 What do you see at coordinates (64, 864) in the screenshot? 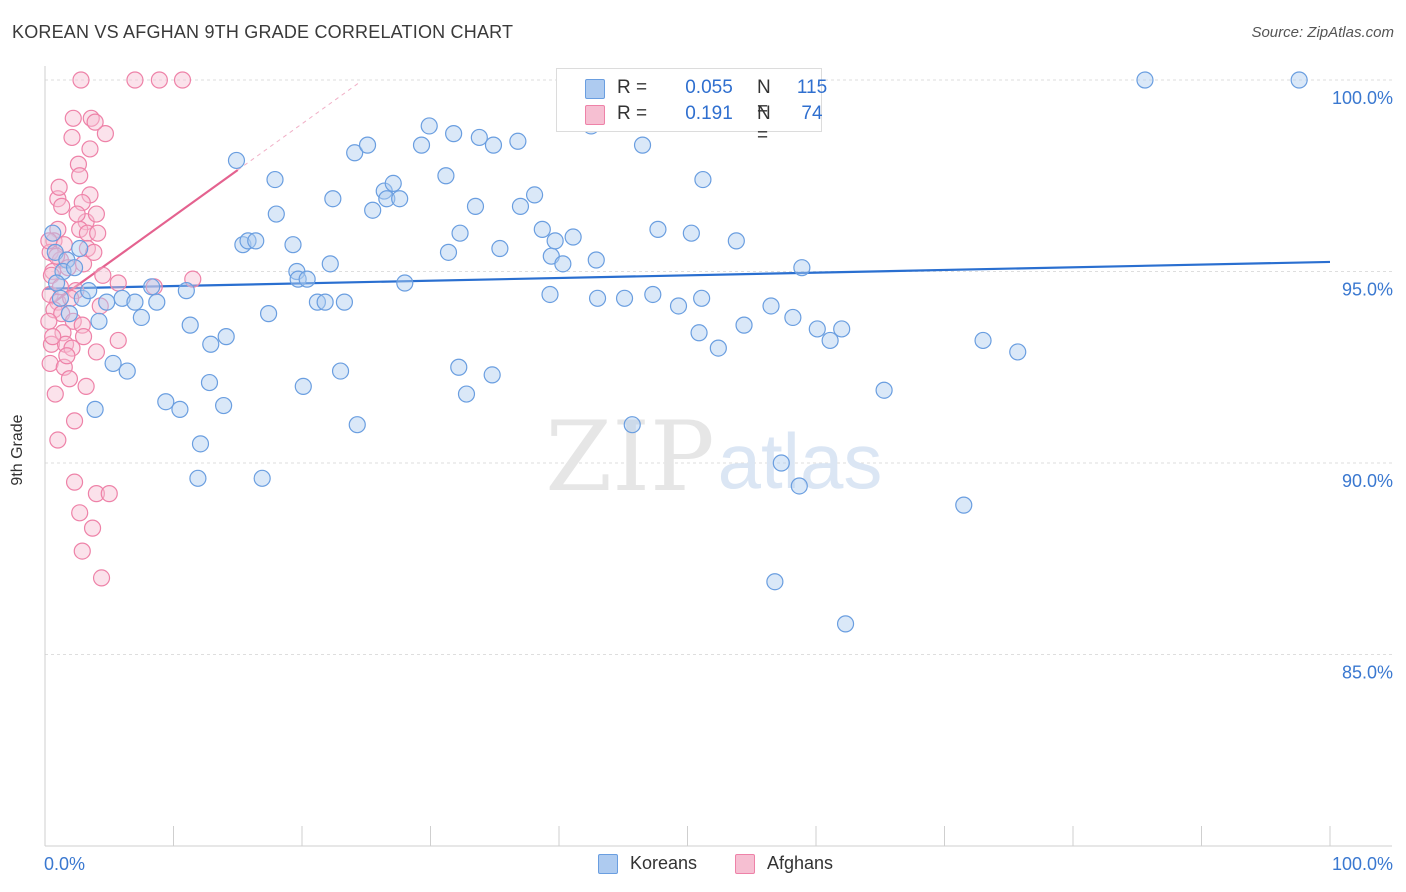
I see `x-tick-label: 0.0%` at bounding box center [64, 864].